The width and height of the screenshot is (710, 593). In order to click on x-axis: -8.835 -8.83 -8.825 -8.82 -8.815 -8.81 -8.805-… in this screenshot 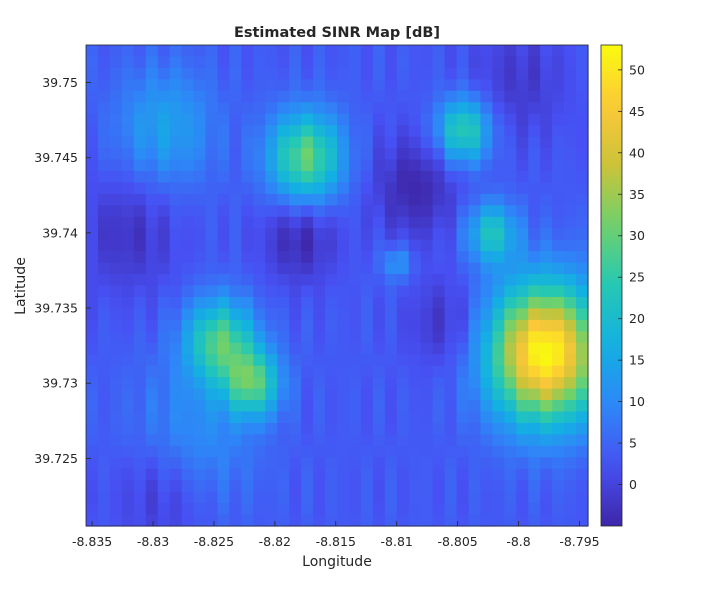, I will do `click(336, 535)`.